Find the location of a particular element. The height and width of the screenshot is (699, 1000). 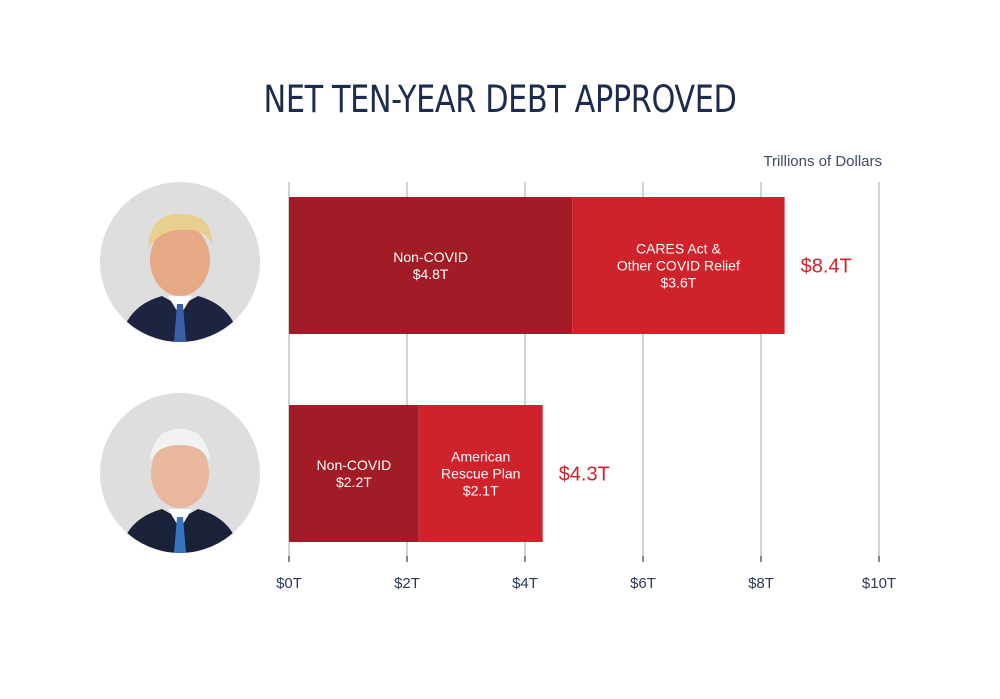

x-tick-label: $0T is located at coordinates (289, 583).